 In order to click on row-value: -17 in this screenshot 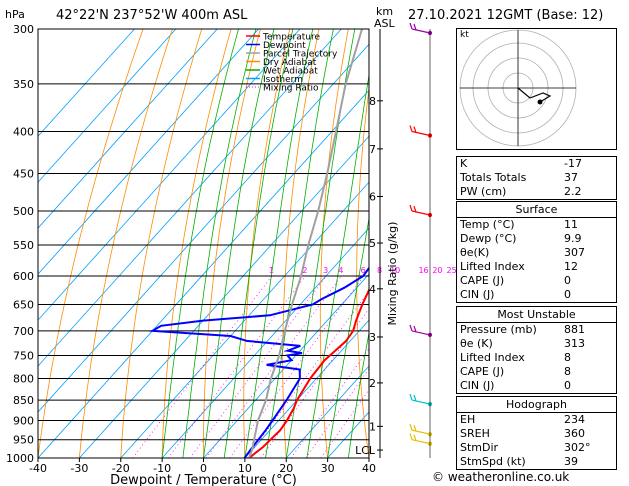, I will do `click(573, 163)`.